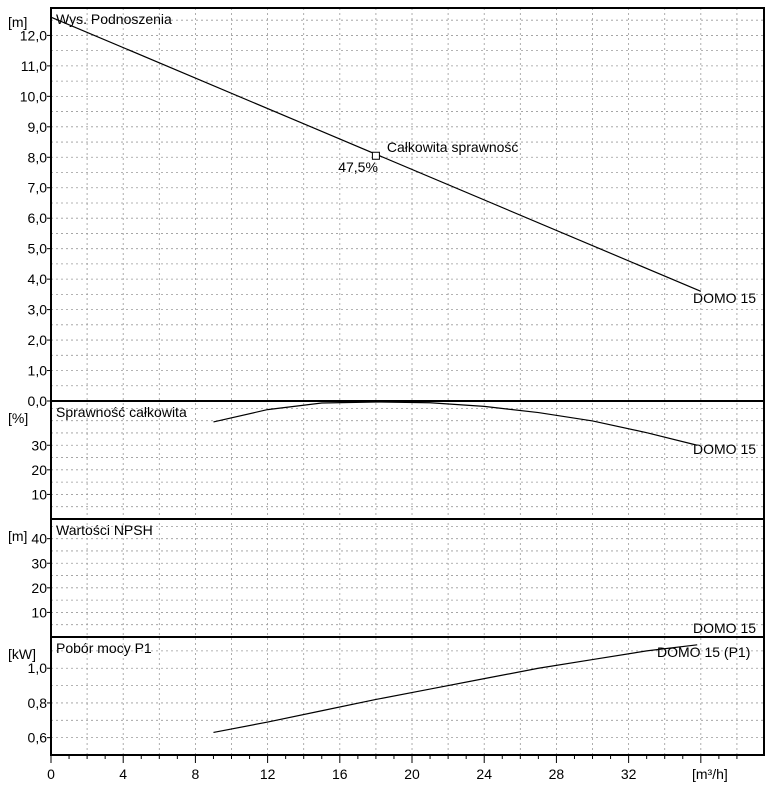  What do you see at coordinates (38, 279) in the screenshot?
I see `y-tick-label: 4,0` at bounding box center [38, 279].